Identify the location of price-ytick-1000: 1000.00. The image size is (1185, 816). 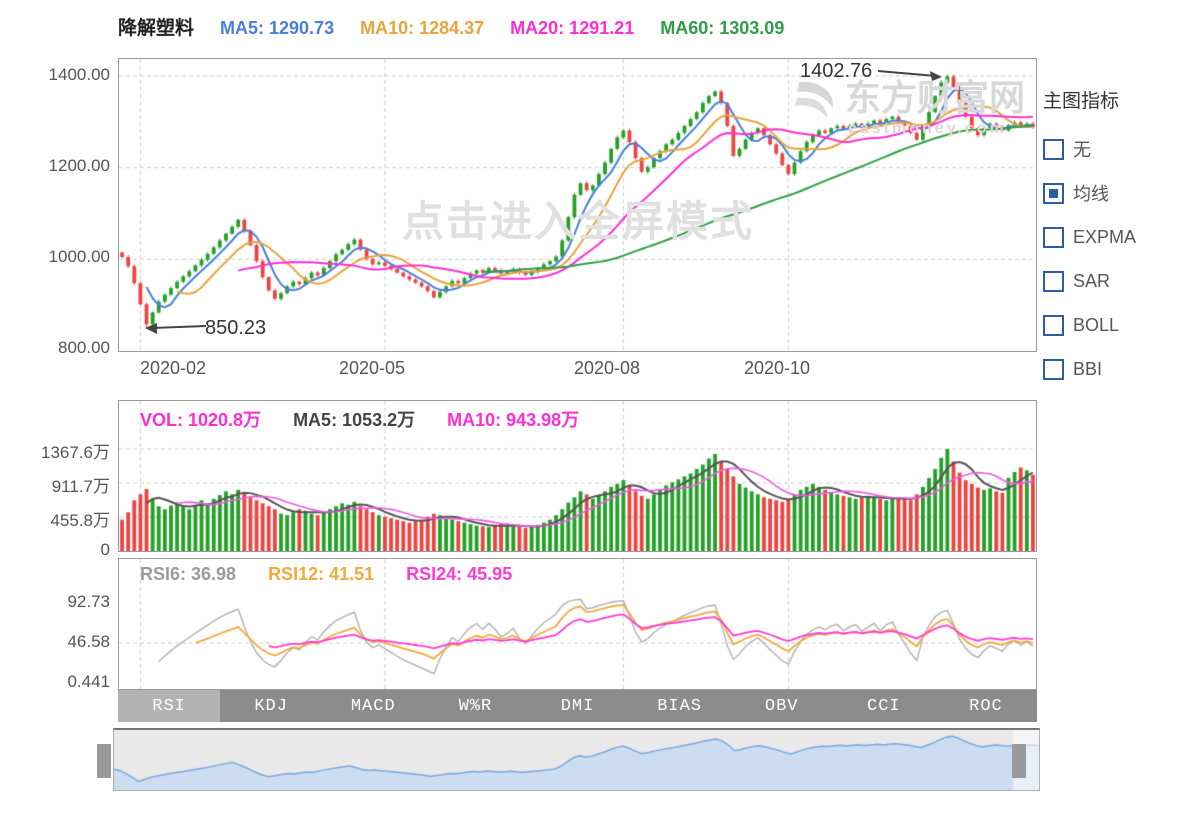
(79, 256).